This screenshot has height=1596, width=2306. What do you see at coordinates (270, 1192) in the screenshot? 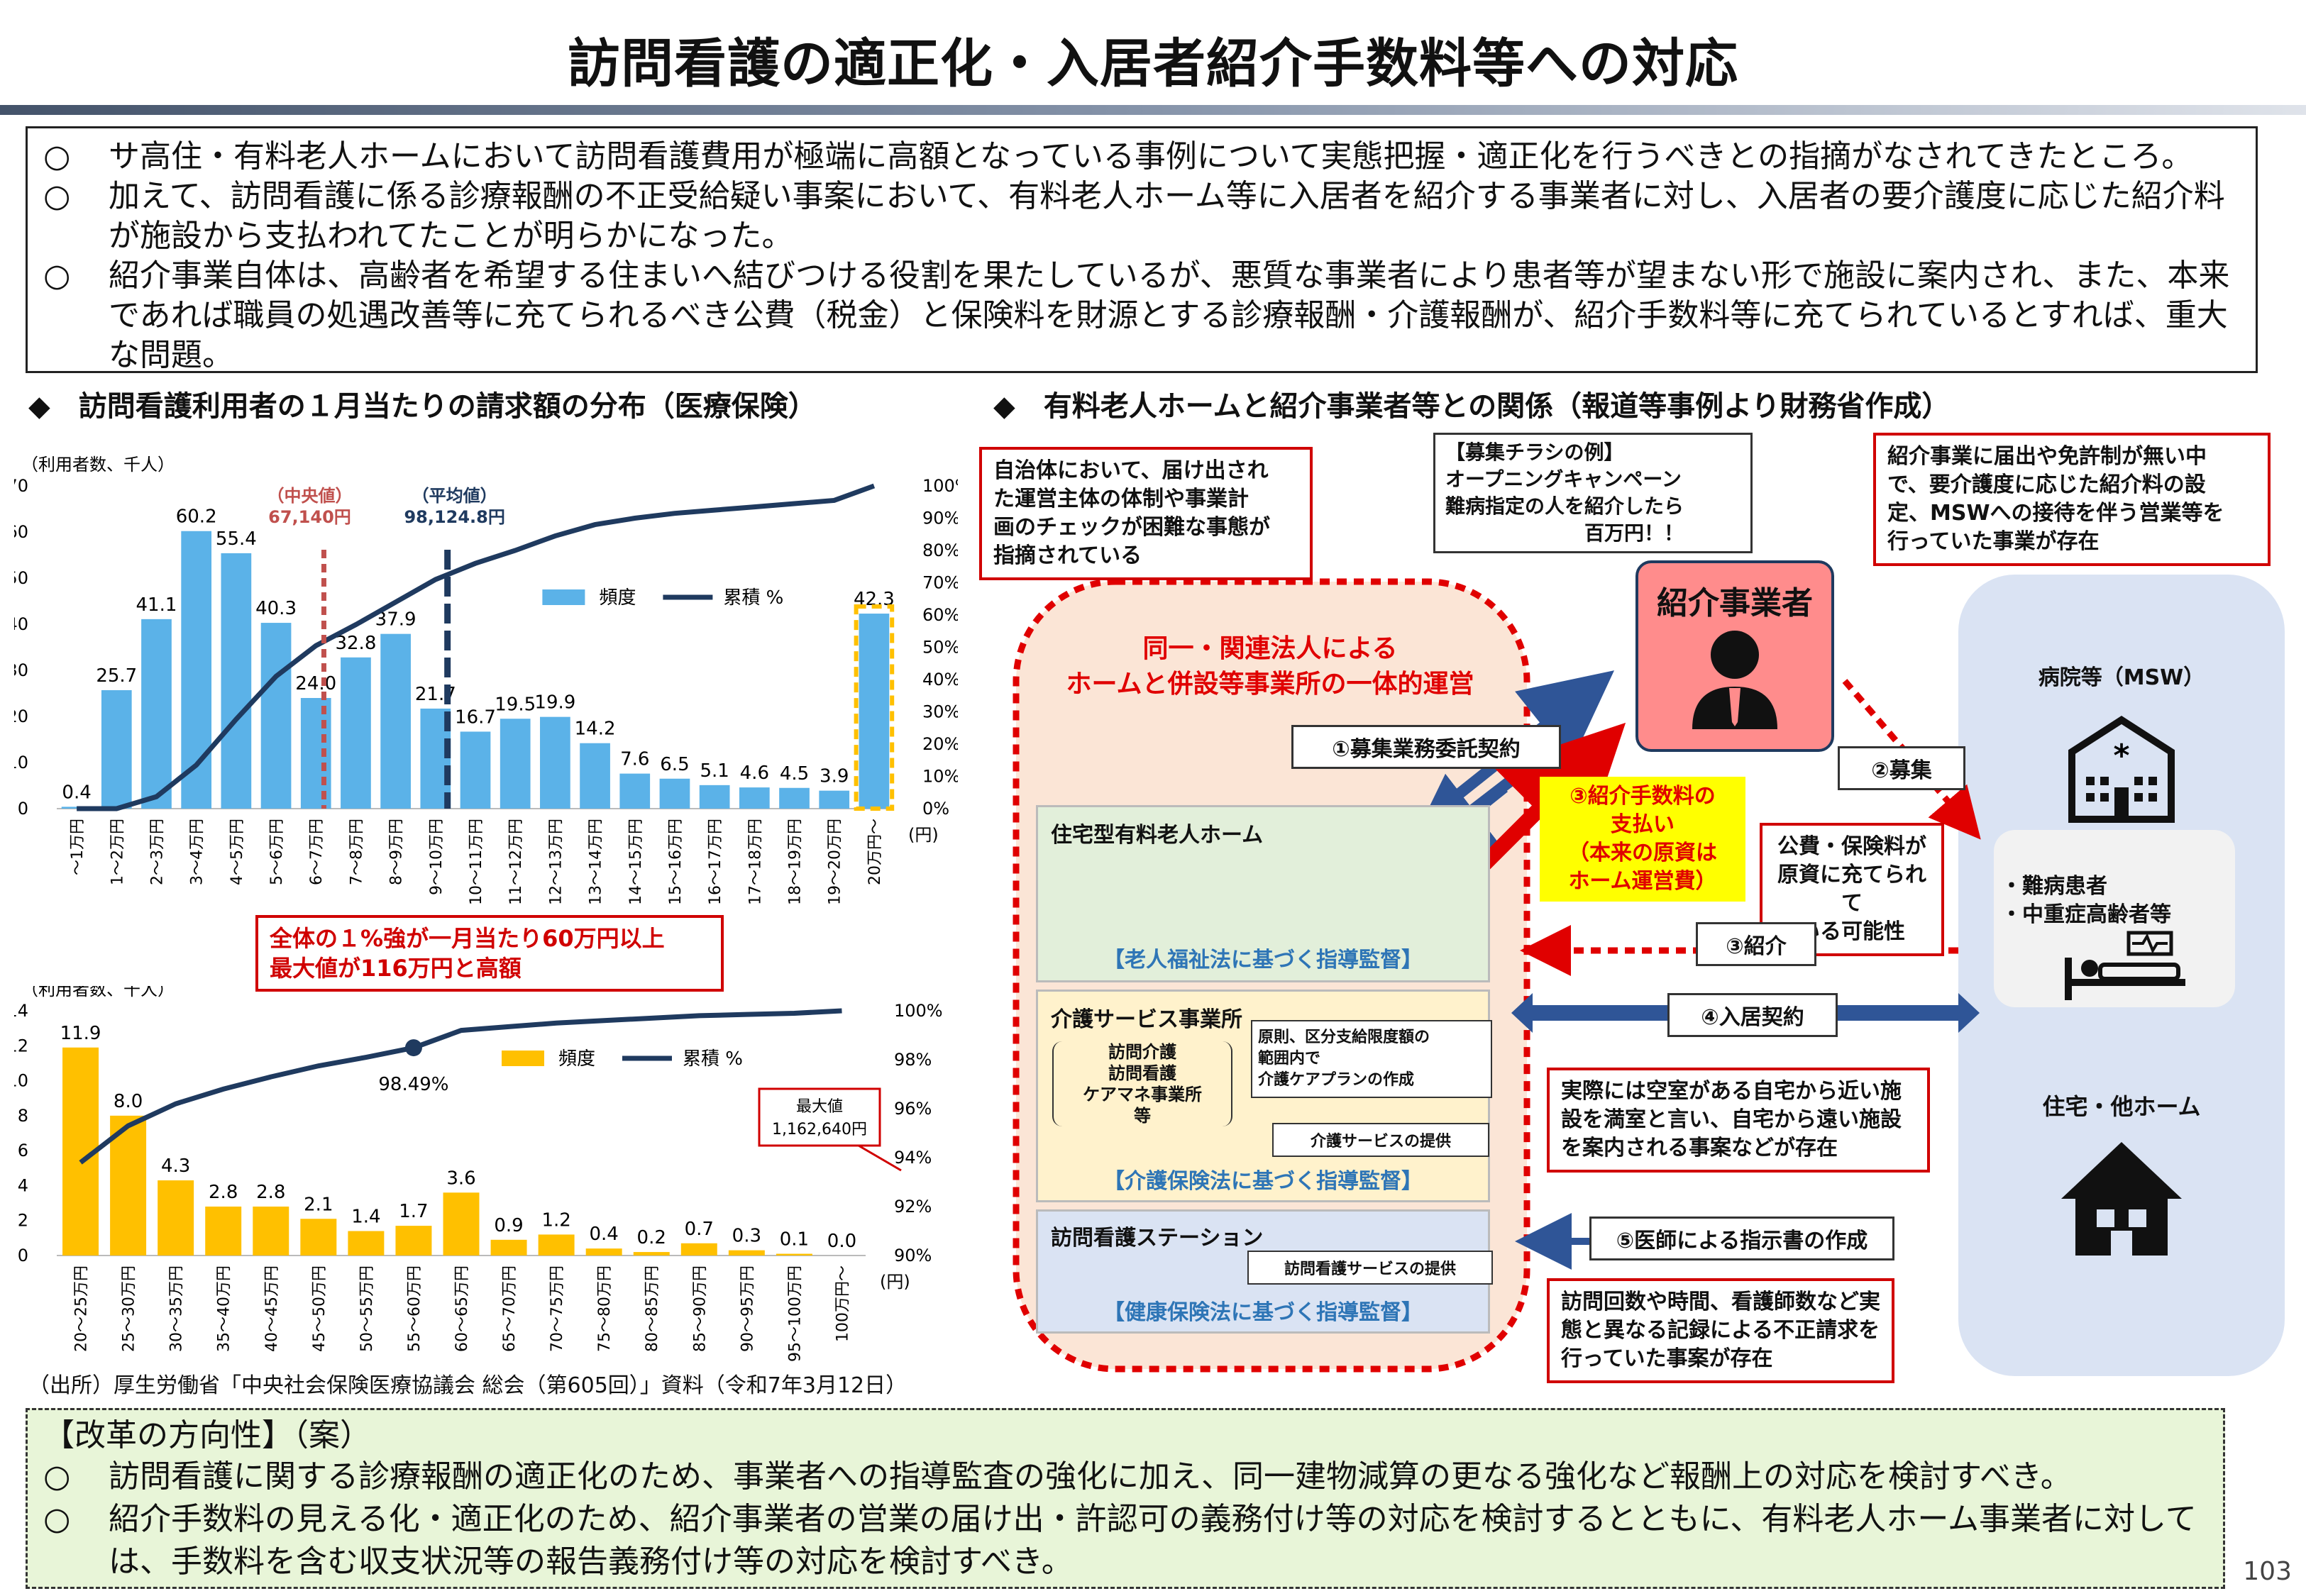
I see `bar-value-label: 2.8` at bounding box center [270, 1192].